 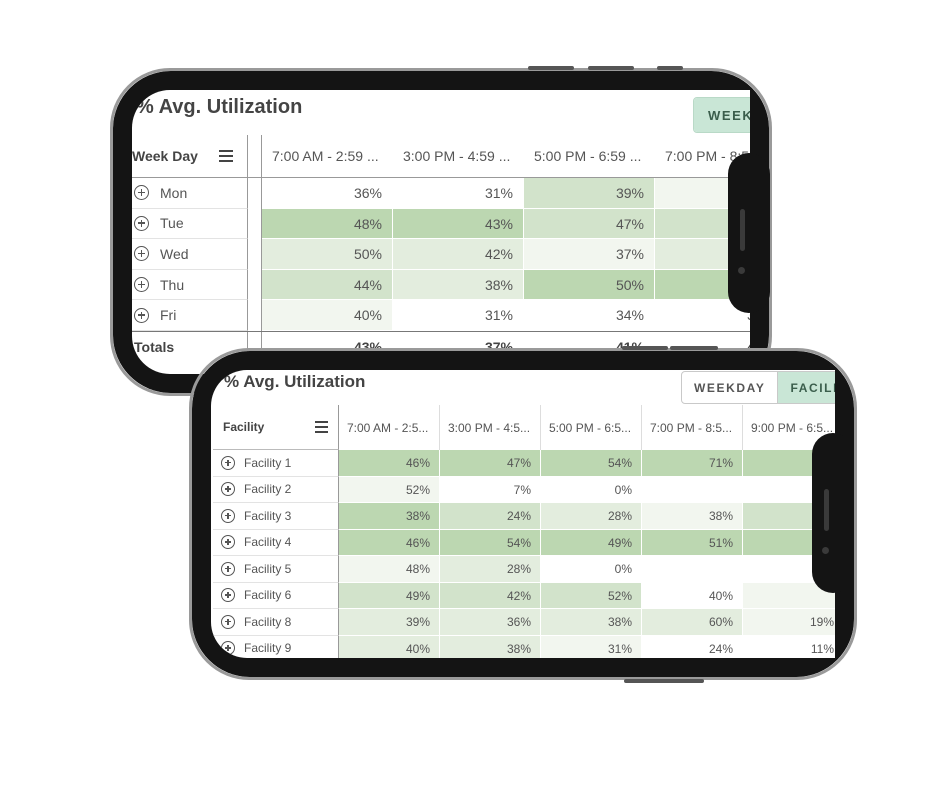 What do you see at coordinates (190, 224) in the screenshot?
I see `row-header: Tue` at bounding box center [190, 224].